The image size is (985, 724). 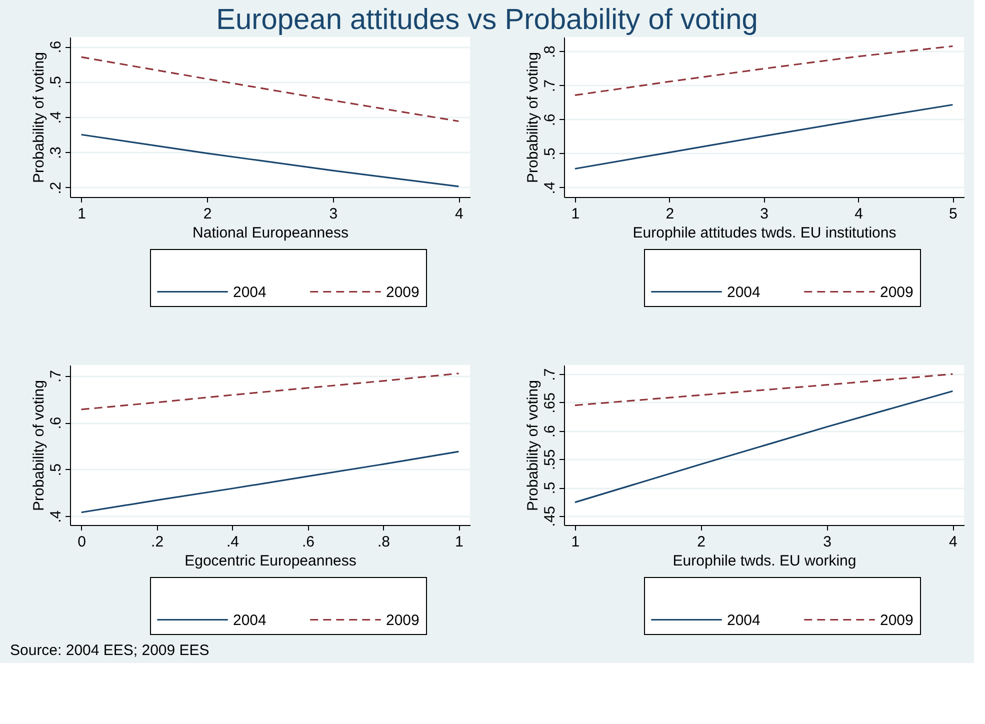 I want to click on y-tick-label: .65, so click(x=550, y=403).